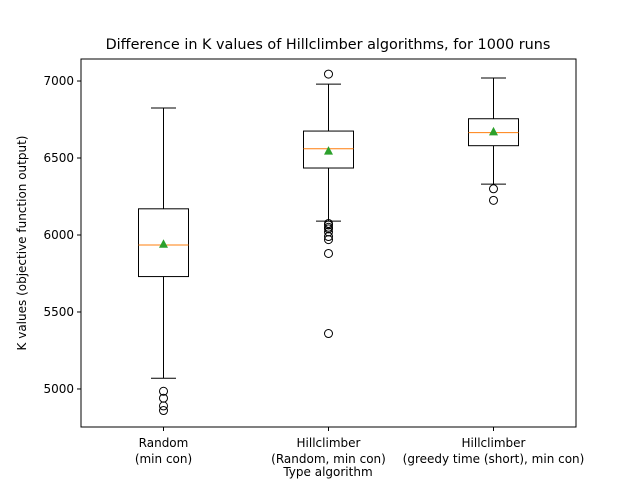  I want to click on y-tick-label: 6000, so click(58, 235).